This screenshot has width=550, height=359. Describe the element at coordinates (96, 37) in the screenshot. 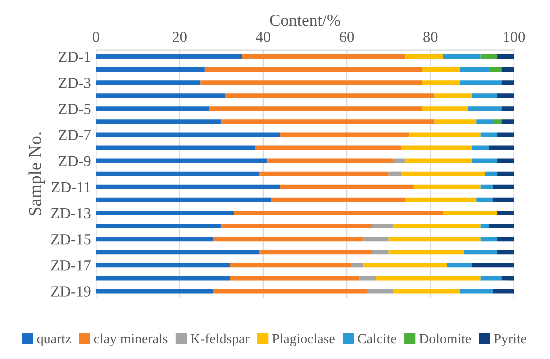

I see `x-tick-label: 0` at that location.